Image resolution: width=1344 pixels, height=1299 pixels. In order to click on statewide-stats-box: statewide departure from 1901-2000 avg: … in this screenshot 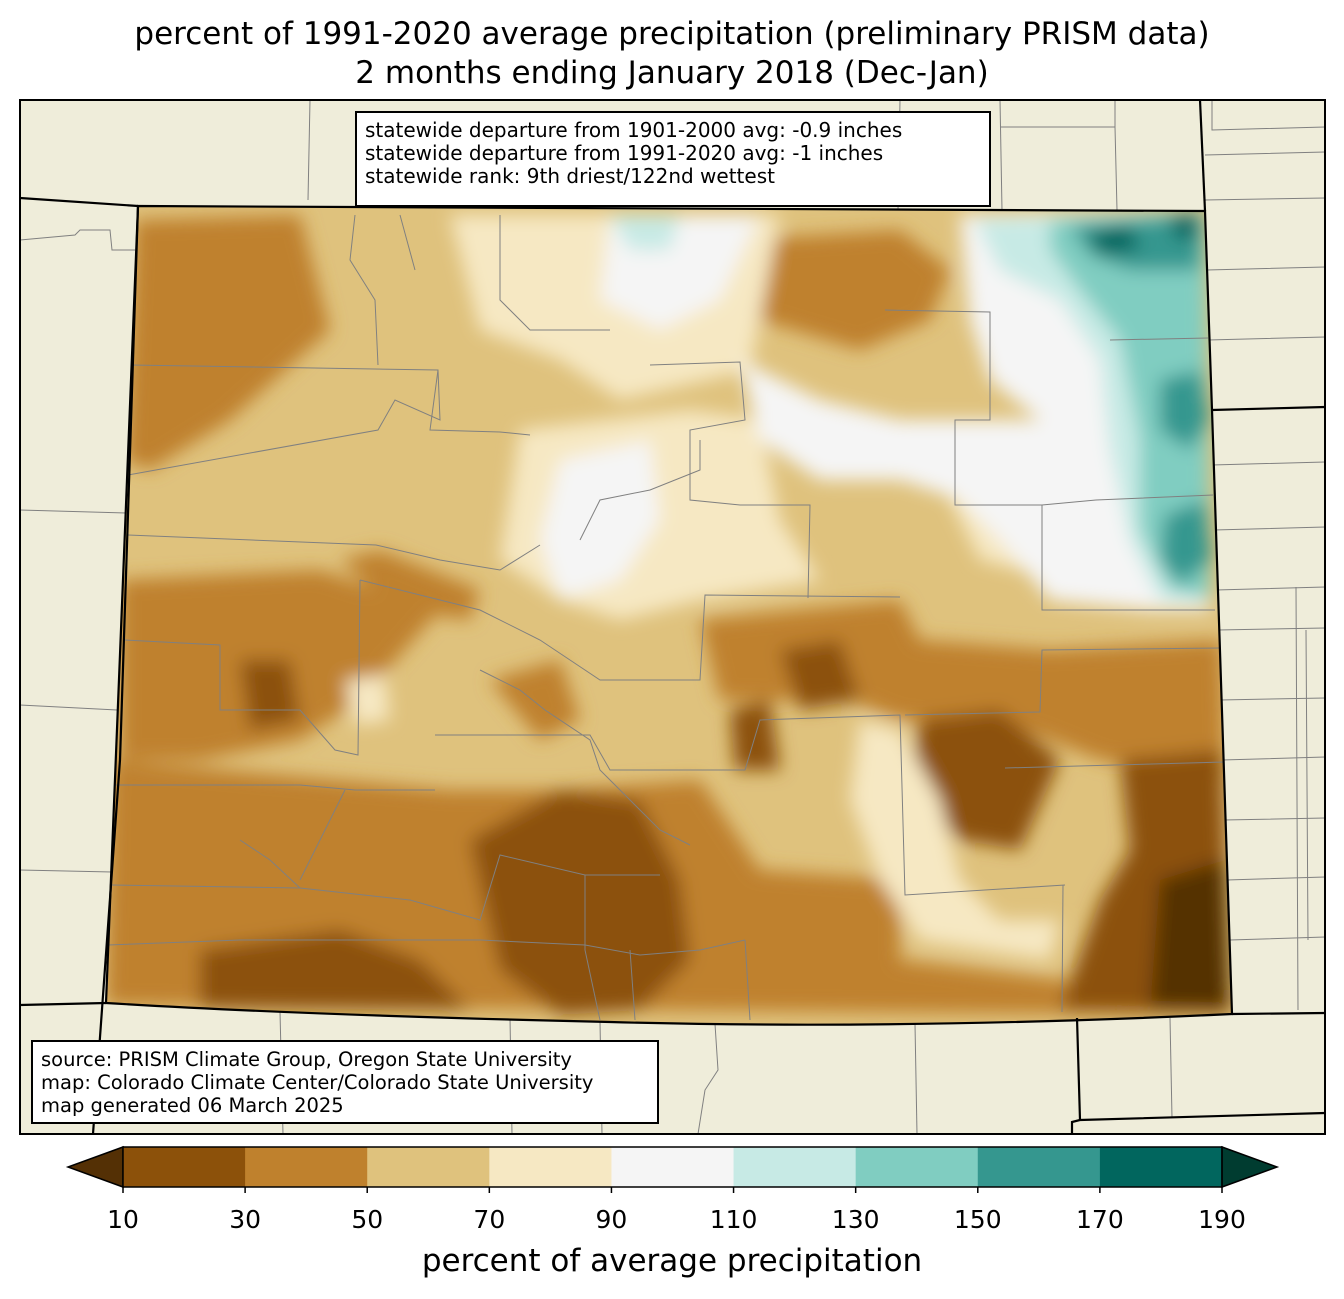, I will do `click(673, 159)`.